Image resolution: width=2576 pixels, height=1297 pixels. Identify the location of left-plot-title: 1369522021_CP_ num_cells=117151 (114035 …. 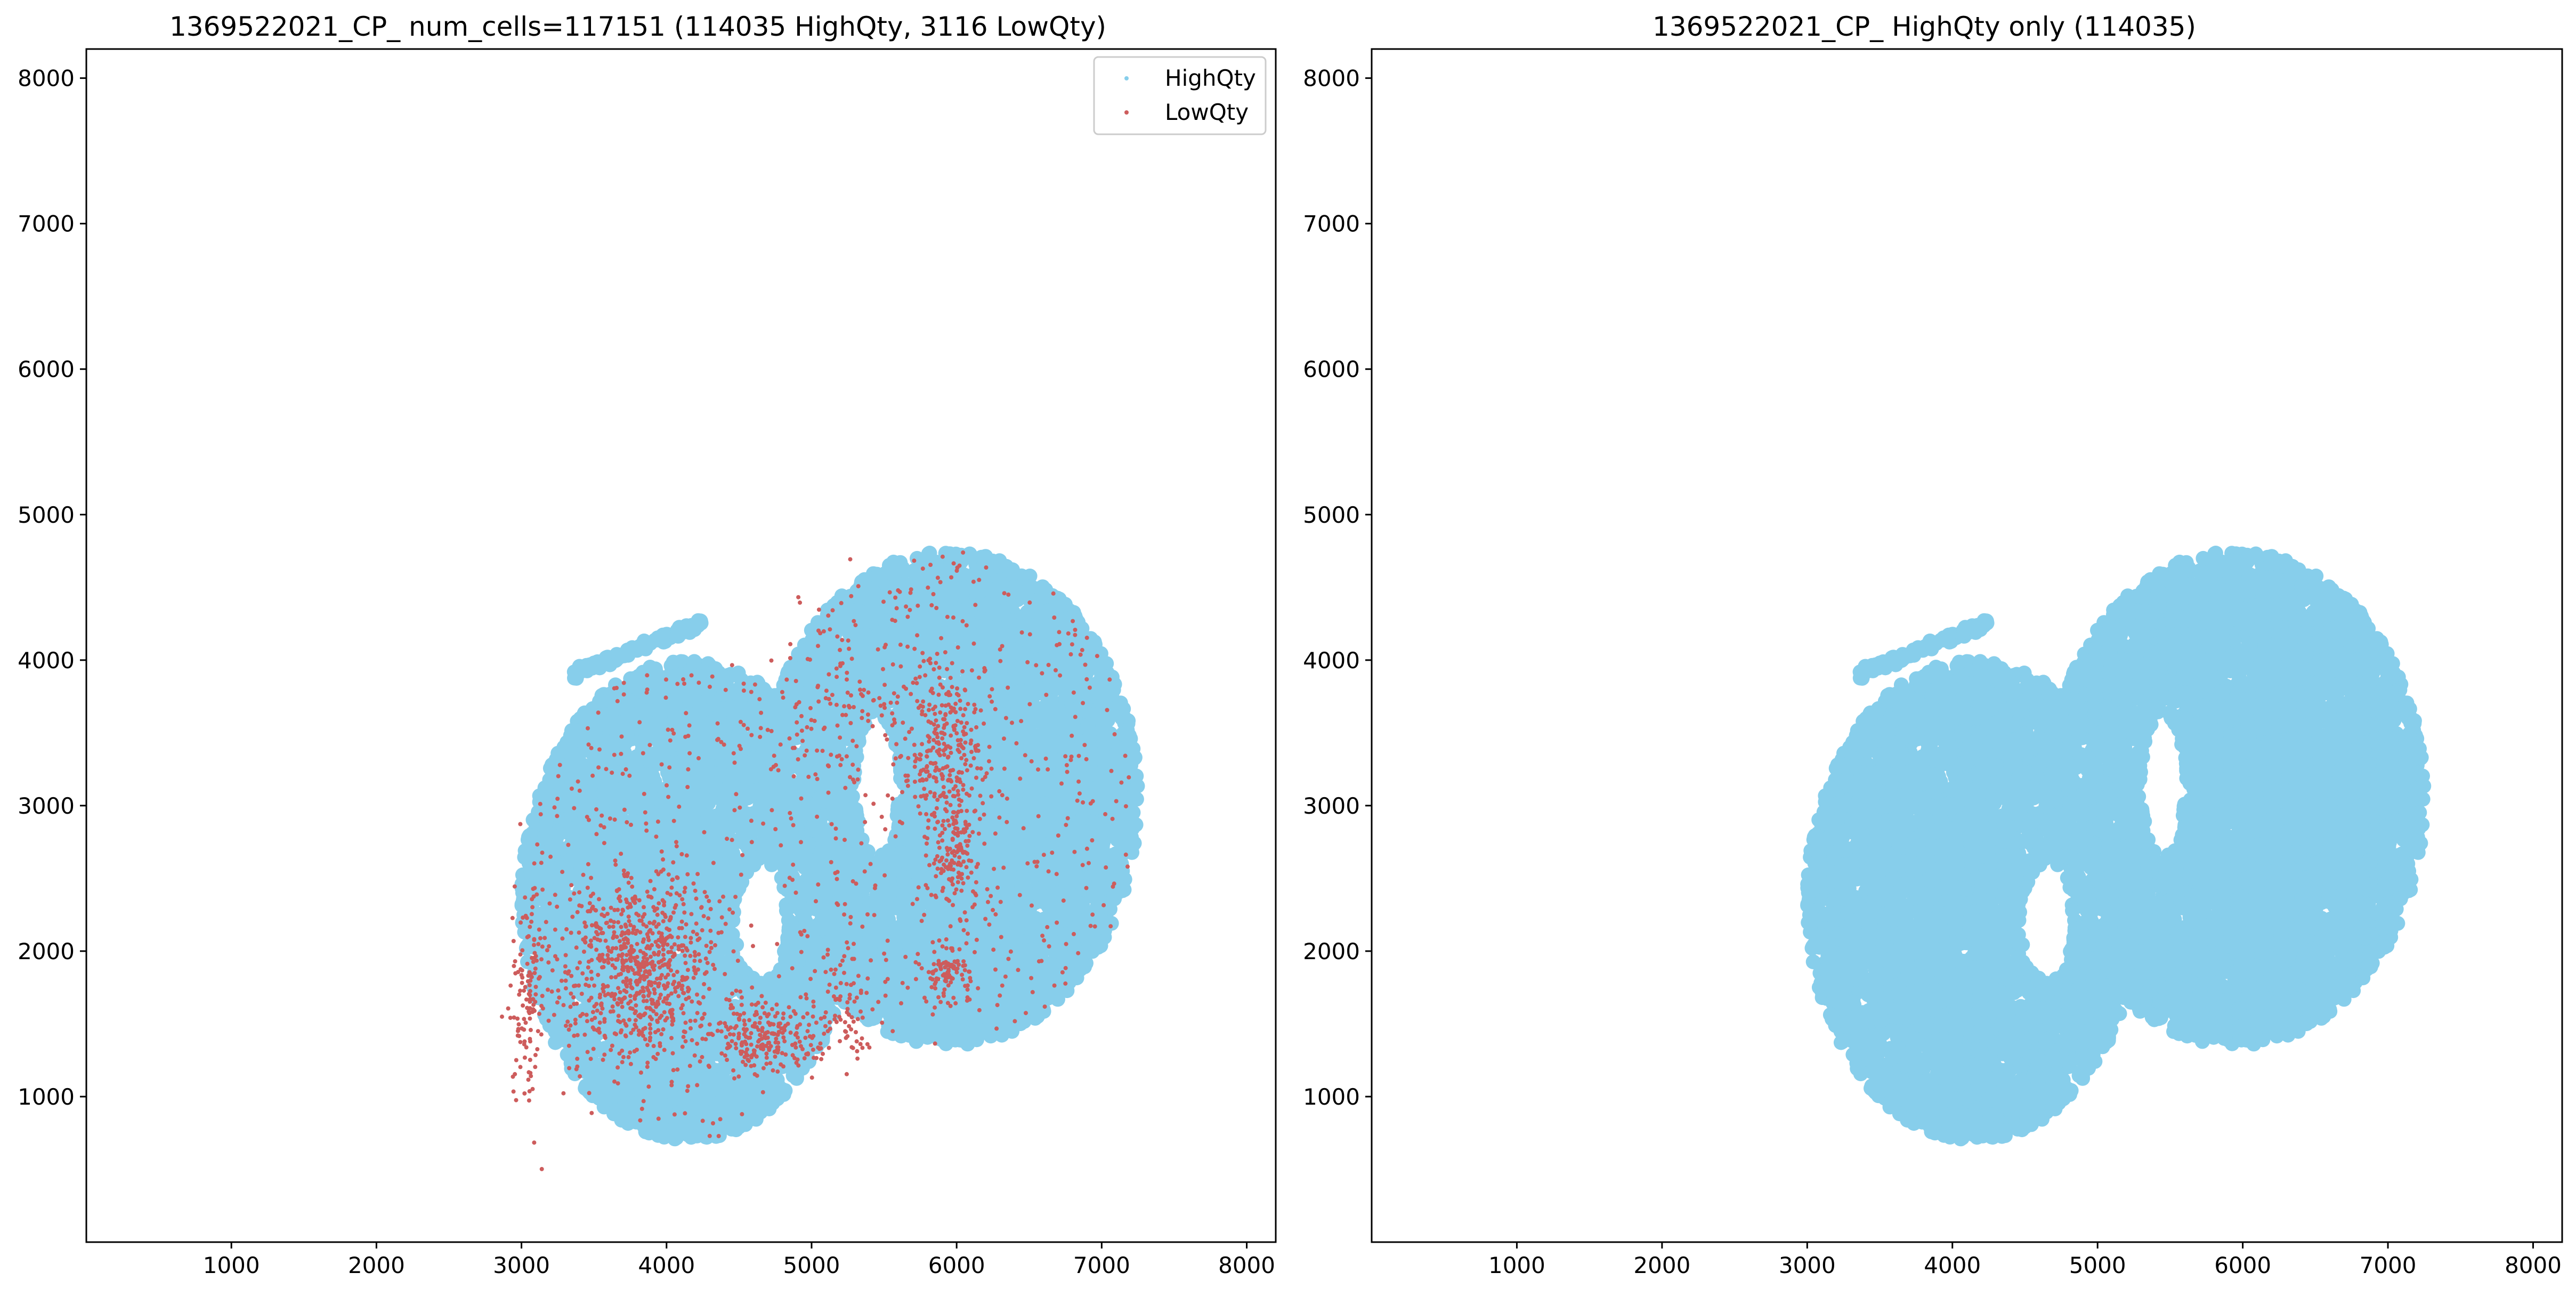
(637, 26).